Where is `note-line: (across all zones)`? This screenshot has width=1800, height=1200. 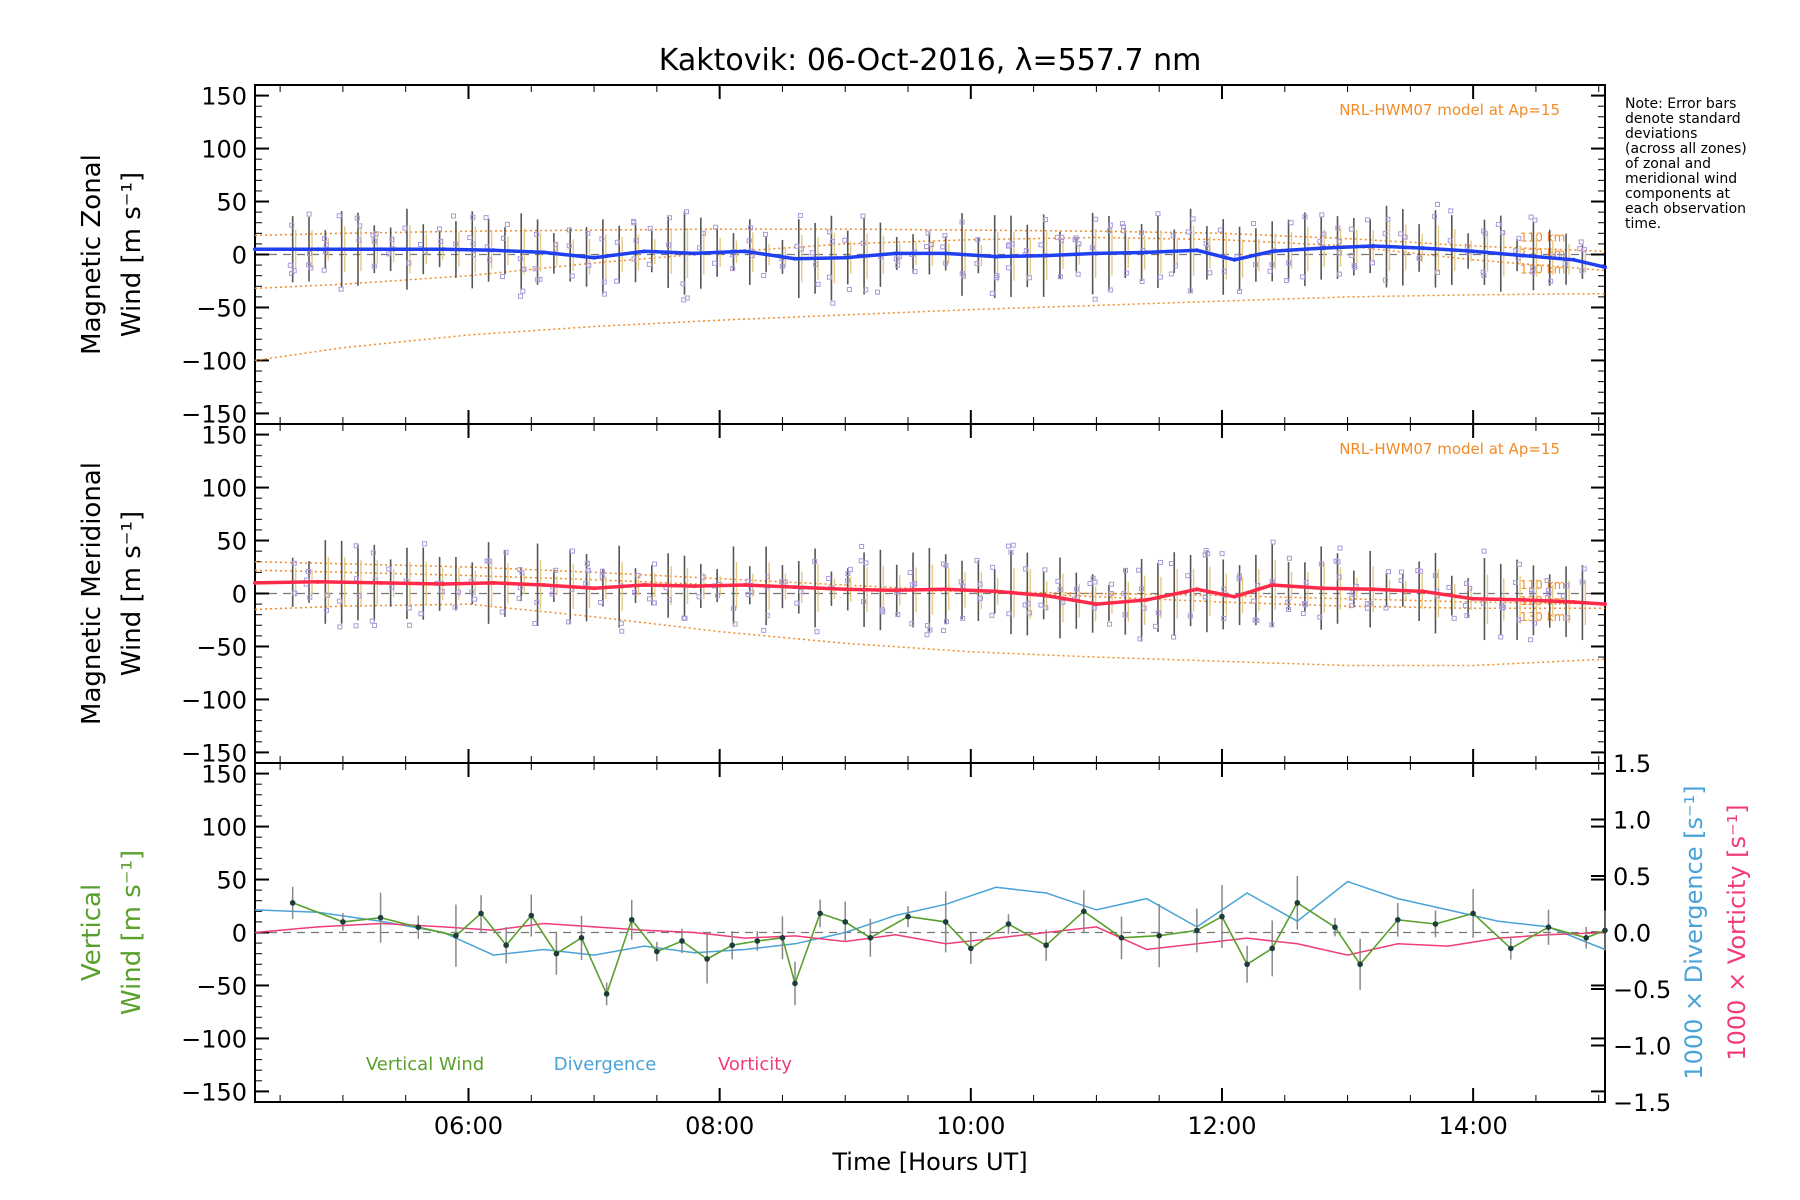
note-line: (across all zones) is located at coordinates (1686, 149).